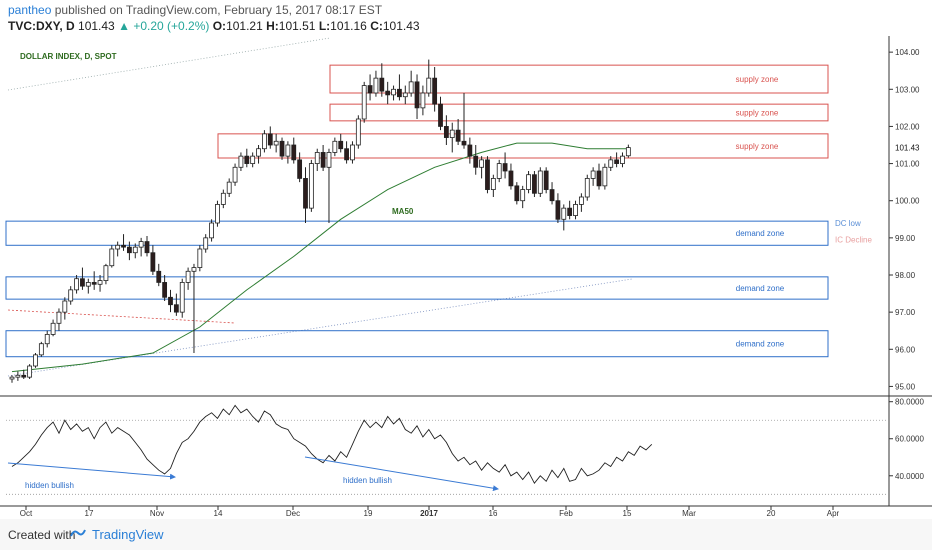 The image size is (932, 550). What do you see at coordinates (293, 513) in the screenshot?
I see `time-tick-label: Dec` at bounding box center [293, 513].